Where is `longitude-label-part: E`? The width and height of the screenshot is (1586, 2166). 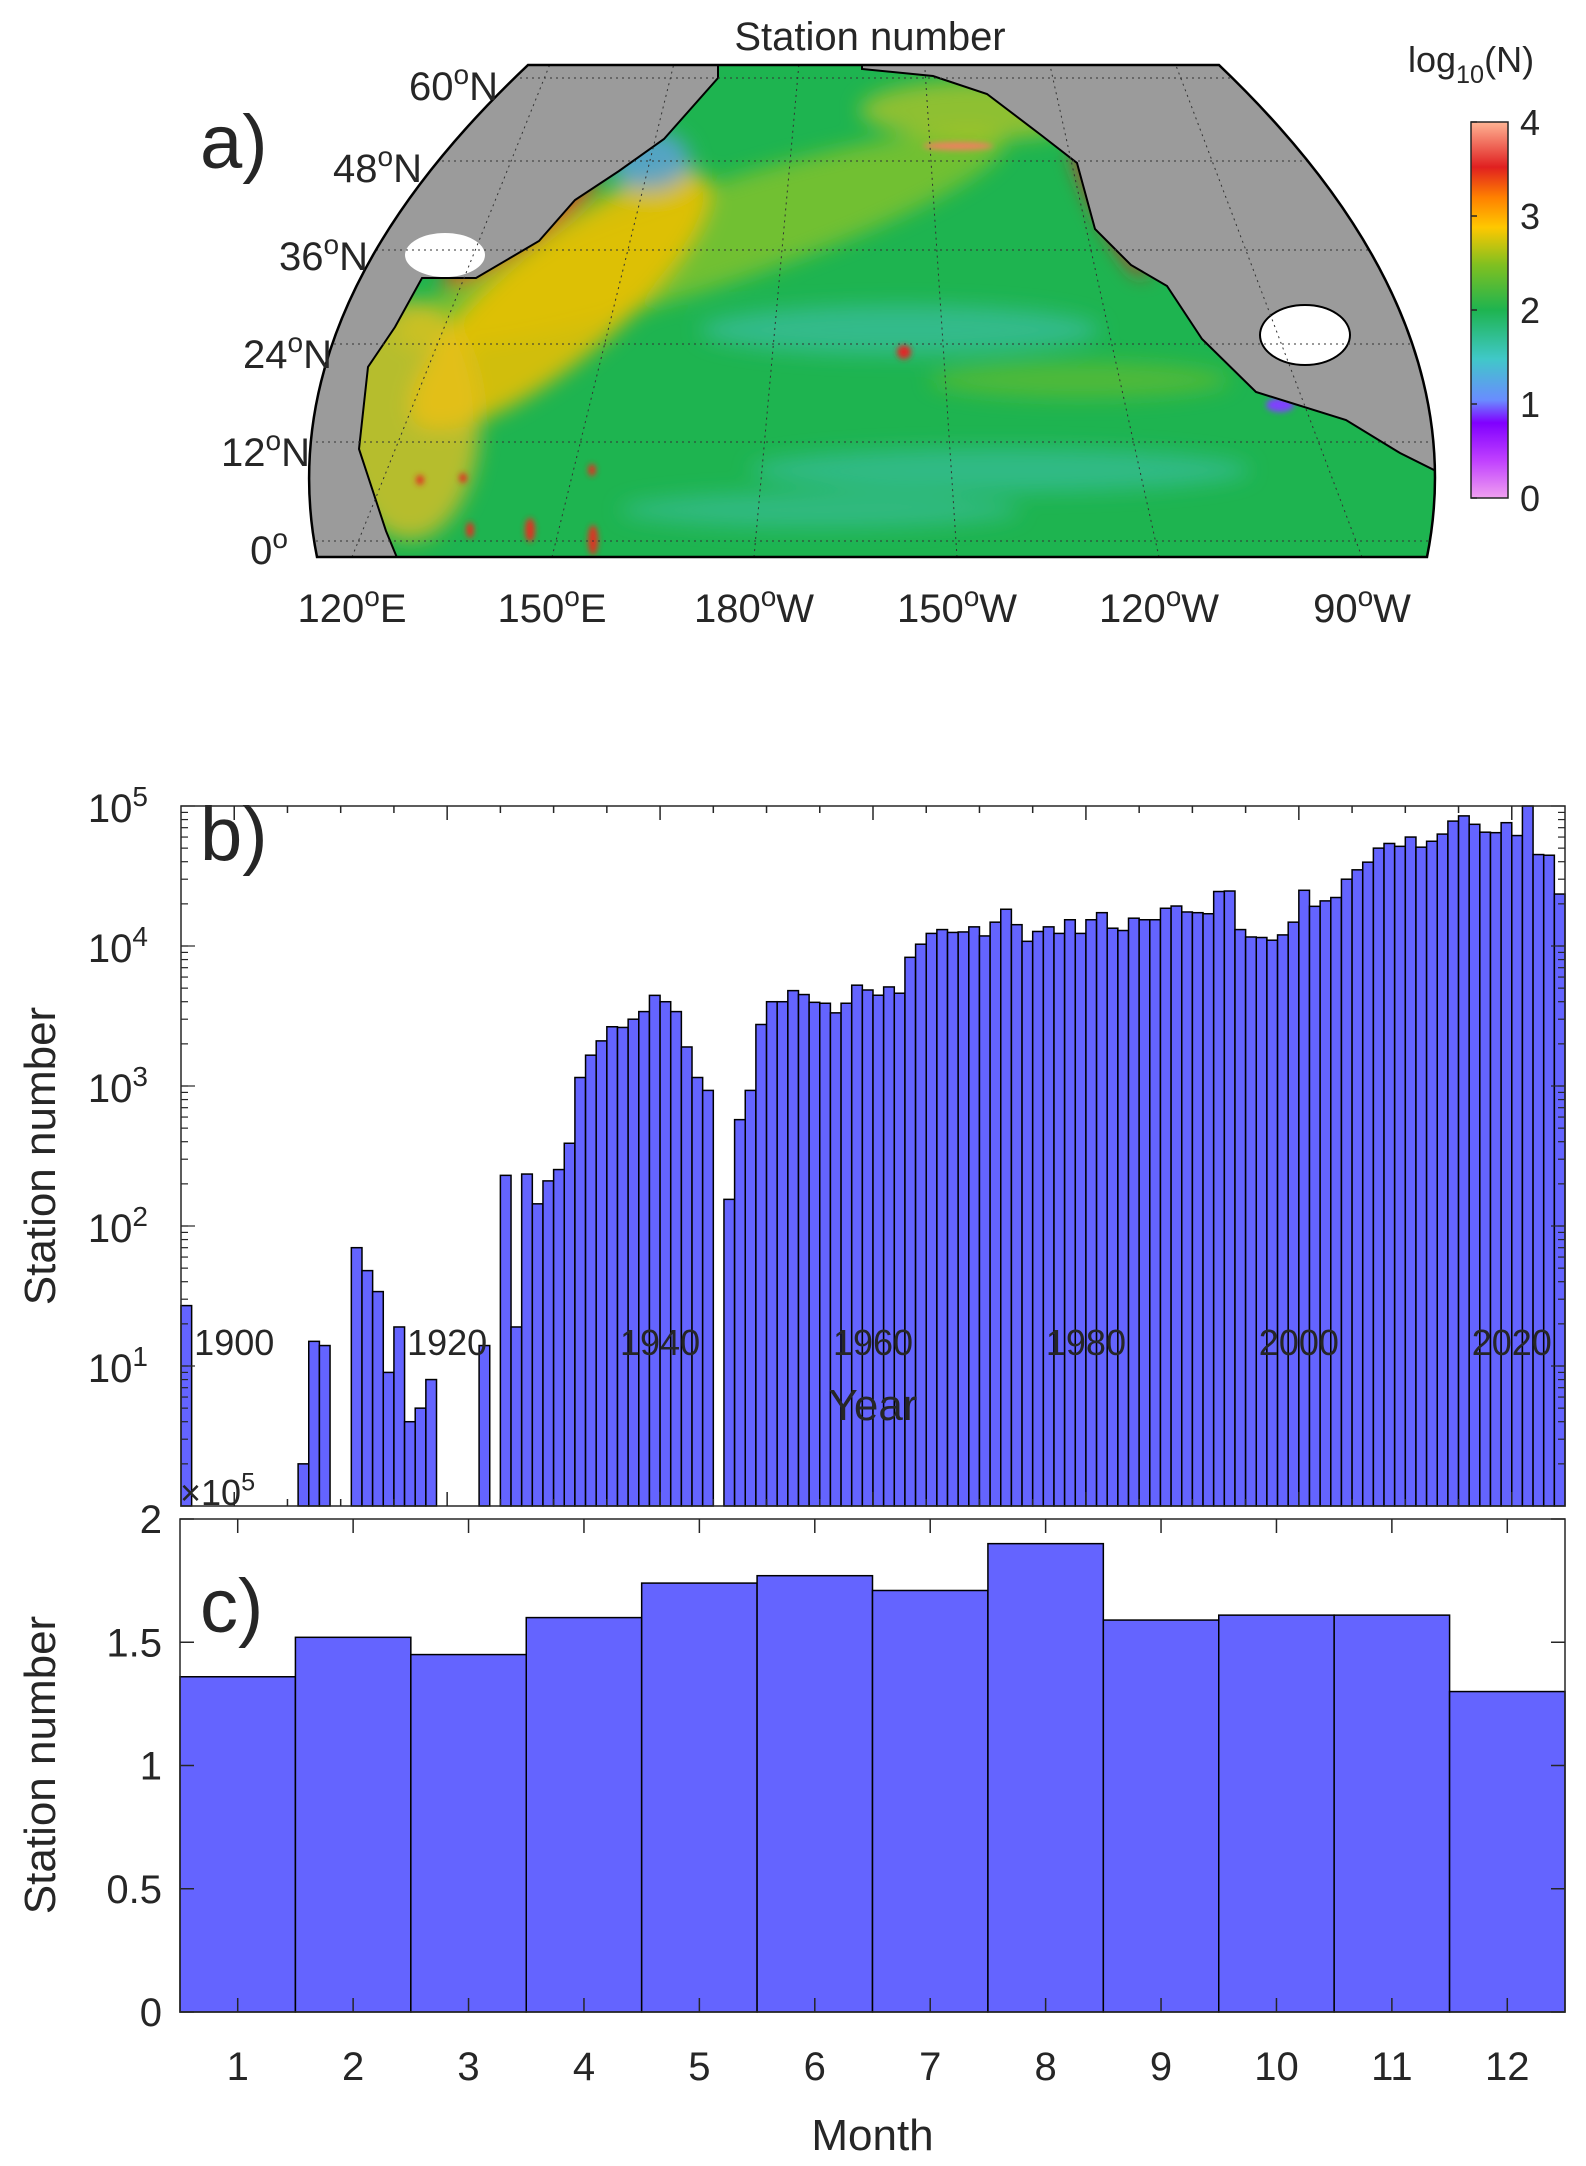 longitude-label-part: E is located at coordinates (393, 609).